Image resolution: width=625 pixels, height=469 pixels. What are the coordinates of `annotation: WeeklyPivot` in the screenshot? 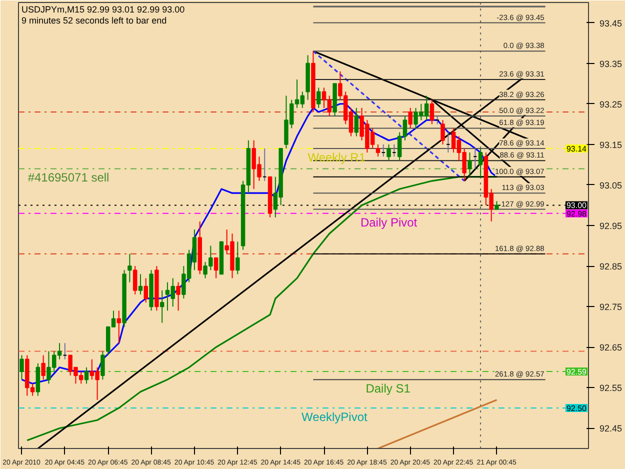 It's located at (335, 417).